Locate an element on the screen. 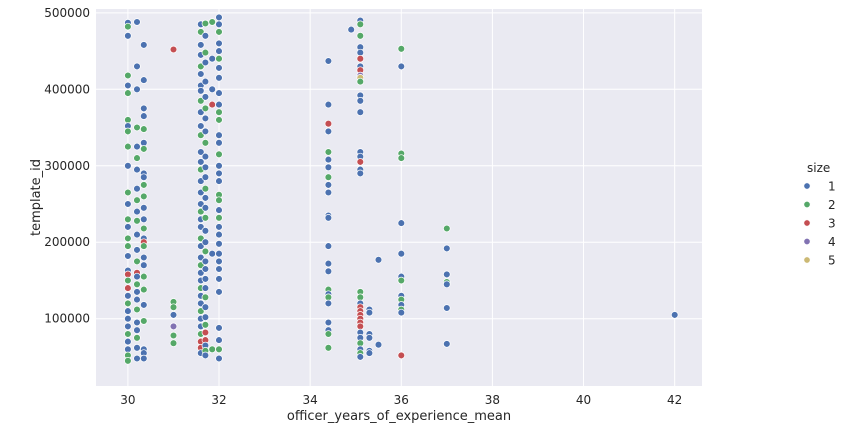 This screenshot has width=852, height=430. y-tick-label: 400000 is located at coordinates (67, 89).